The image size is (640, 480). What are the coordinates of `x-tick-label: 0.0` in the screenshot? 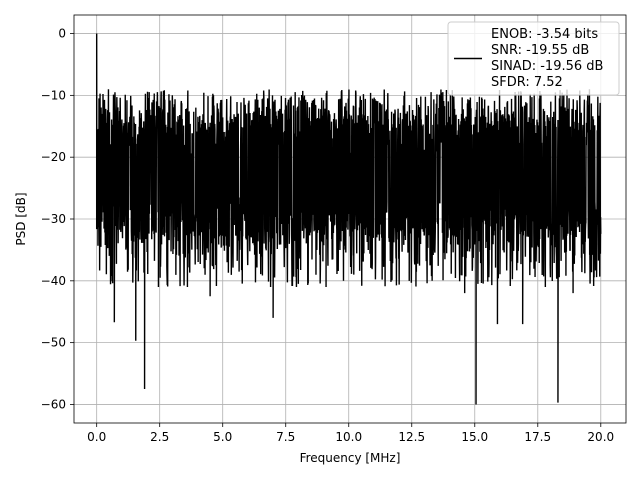 It's located at (96, 437).